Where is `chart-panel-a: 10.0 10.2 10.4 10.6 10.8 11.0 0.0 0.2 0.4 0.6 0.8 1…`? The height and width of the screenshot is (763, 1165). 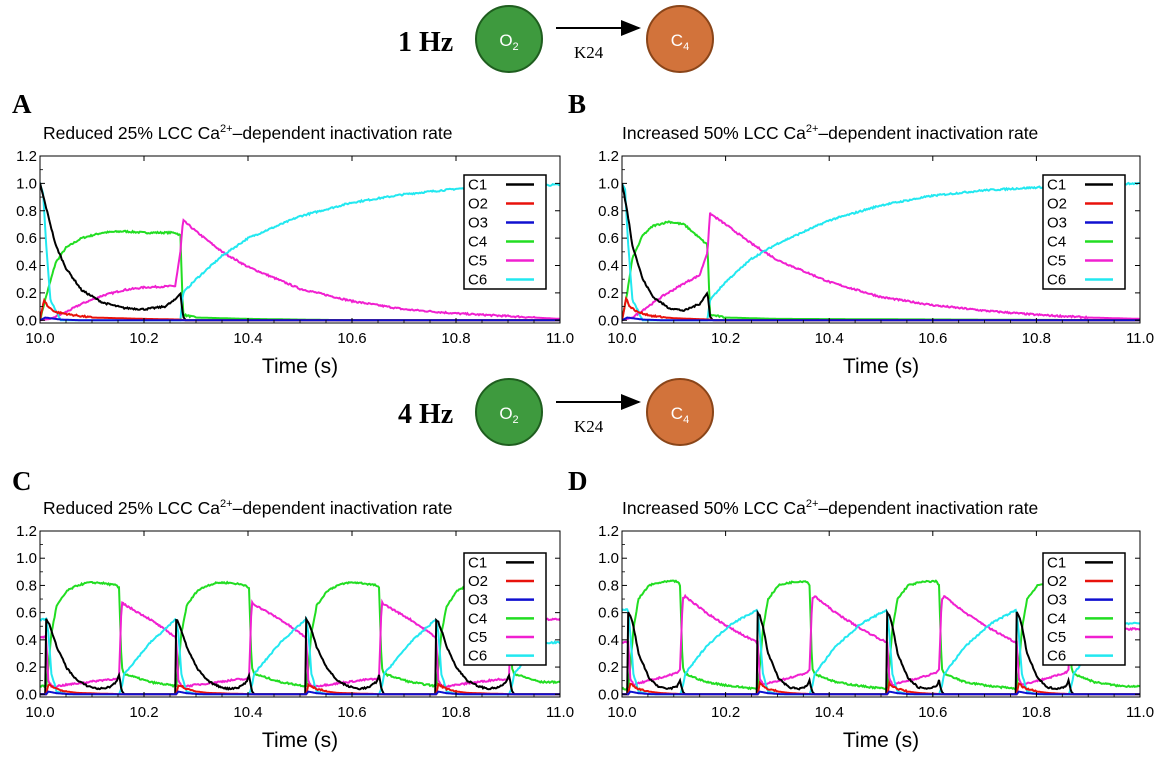 chart-panel-a: 10.0 10.2 10.4 10.6 10.8 11.0 0.0 0.2 0.4 0.6 0.8 1… is located at coordinates (295, 263).